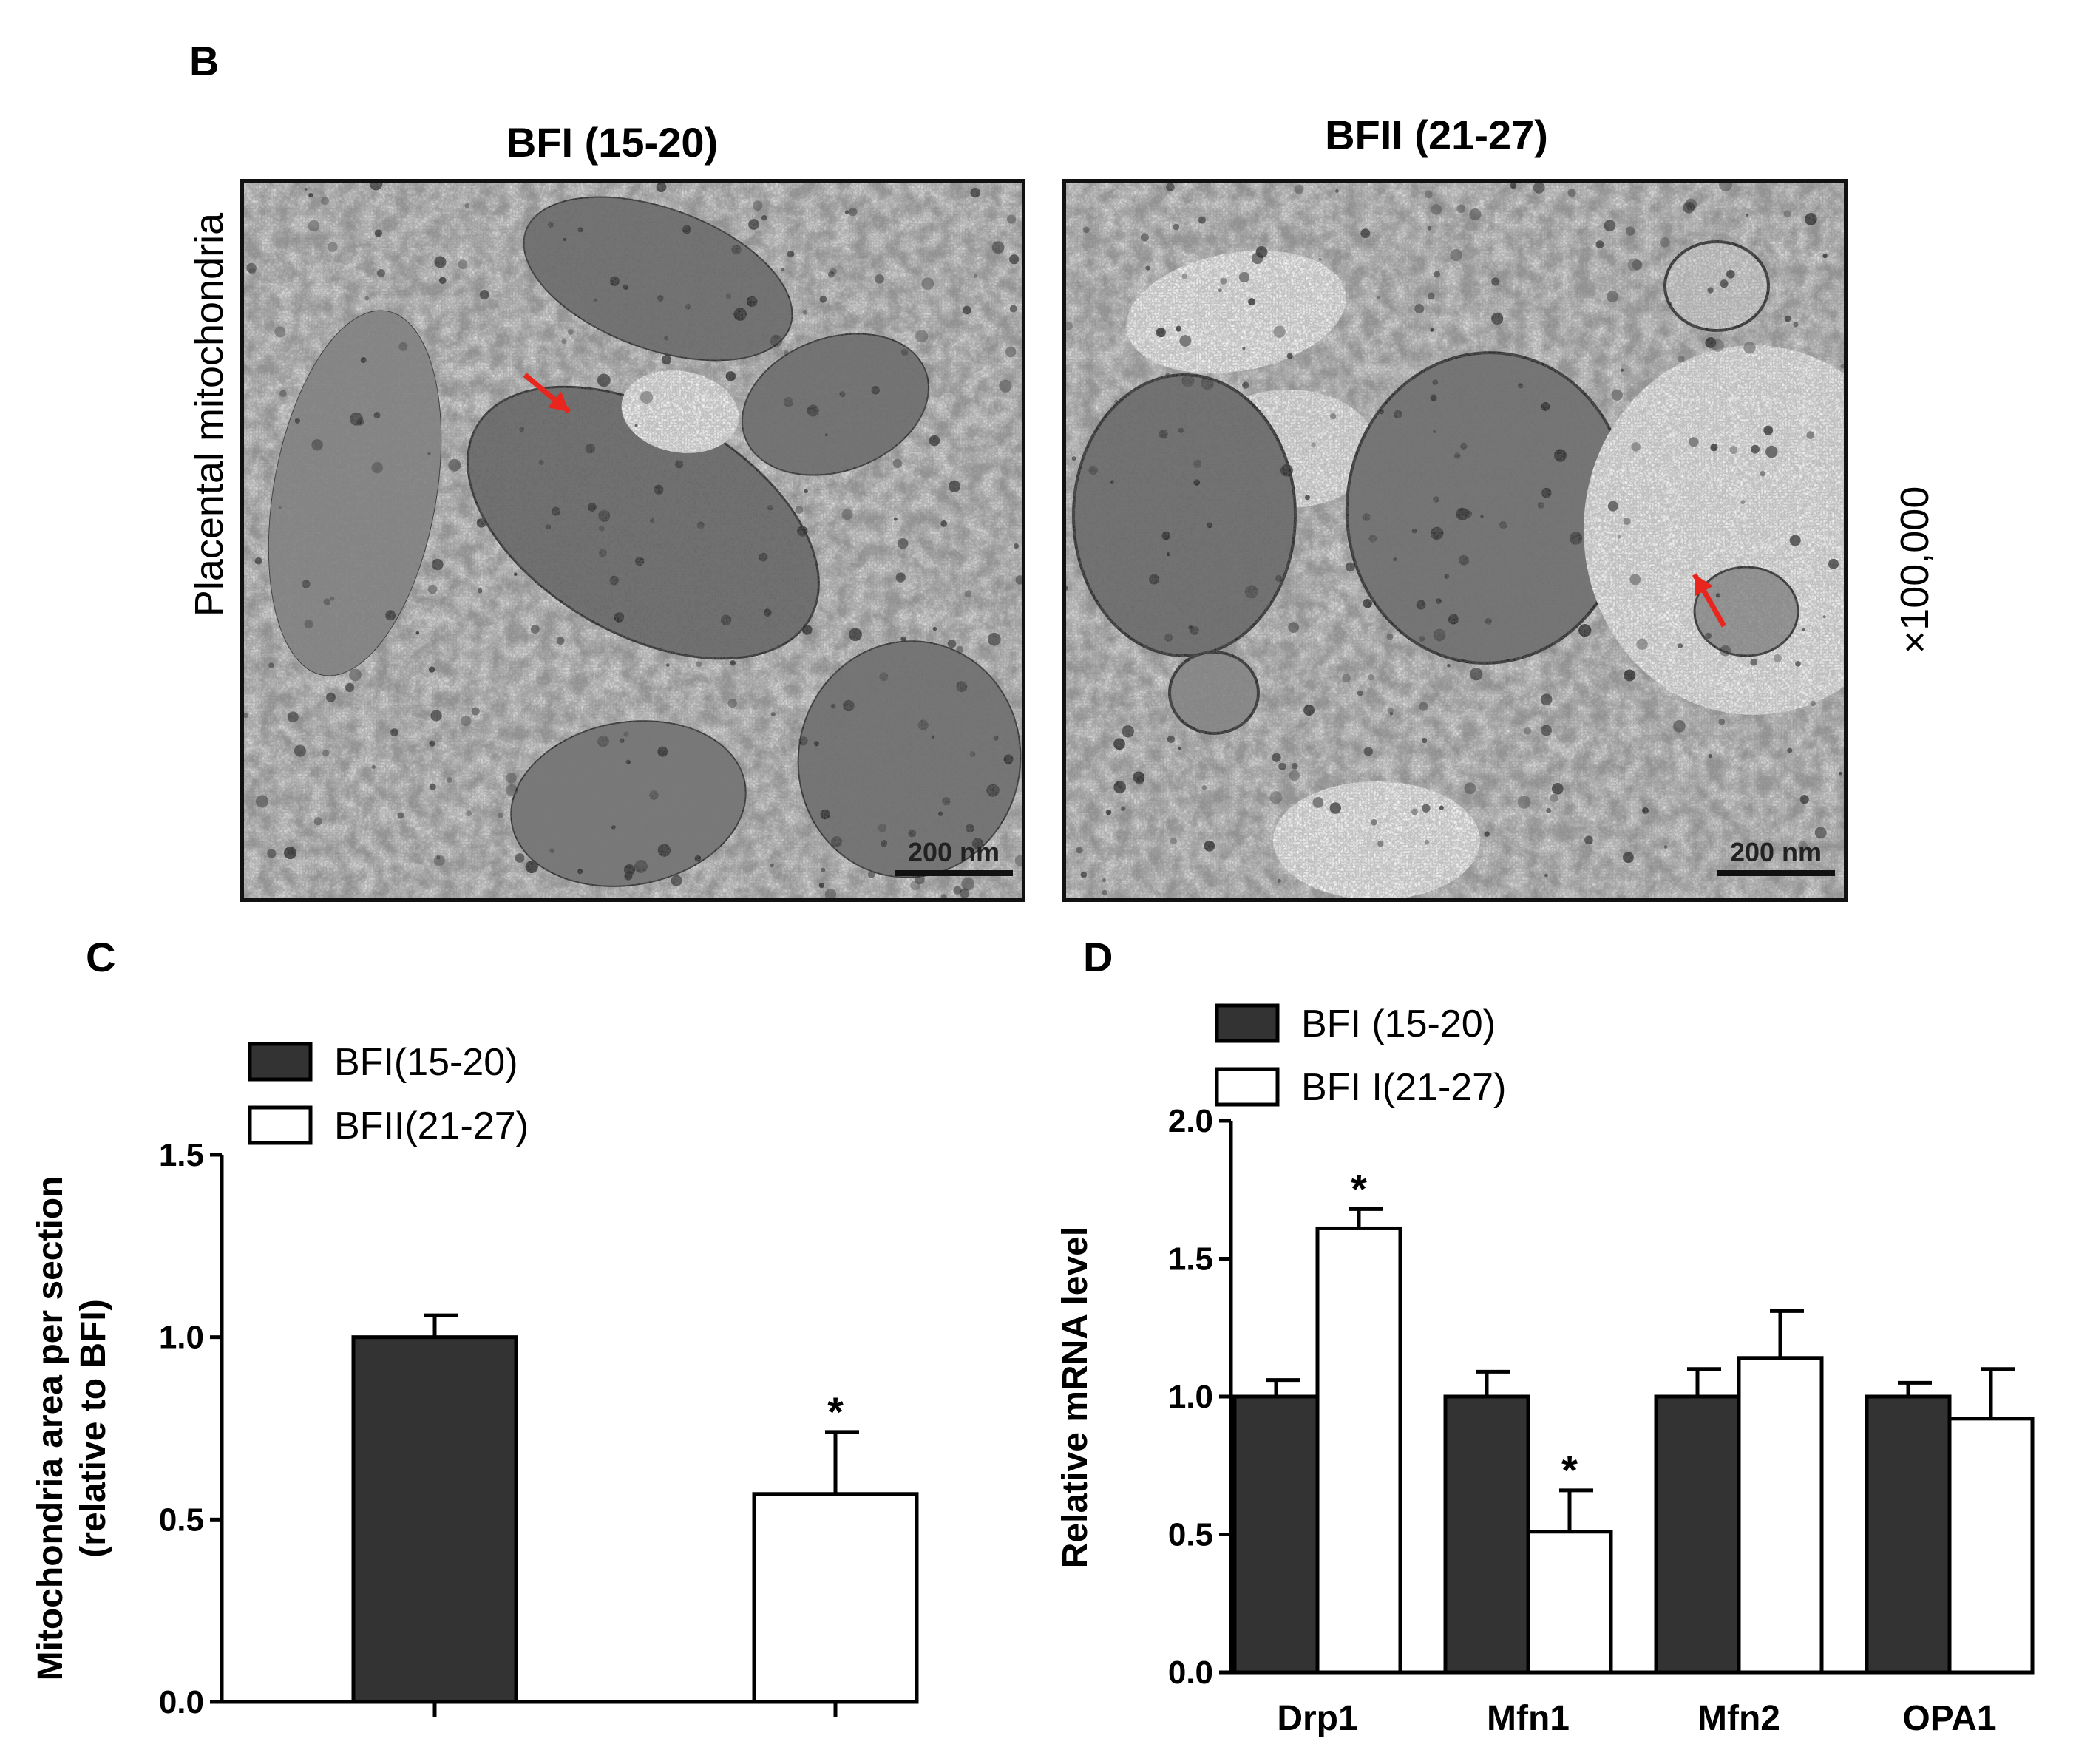 The height and width of the screenshot is (1764, 2076). I want to click on magnification-label: ×100,000, so click(1915, 570).